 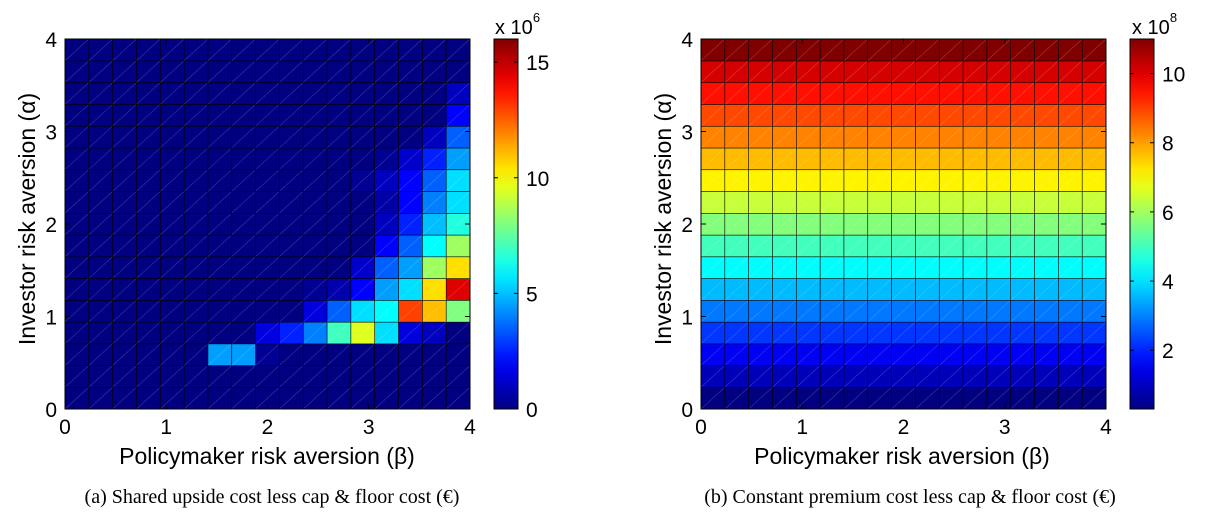 What do you see at coordinates (687, 318) in the screenshot?
I see `y-tick-label: 1` at bounding box center [687, 318].